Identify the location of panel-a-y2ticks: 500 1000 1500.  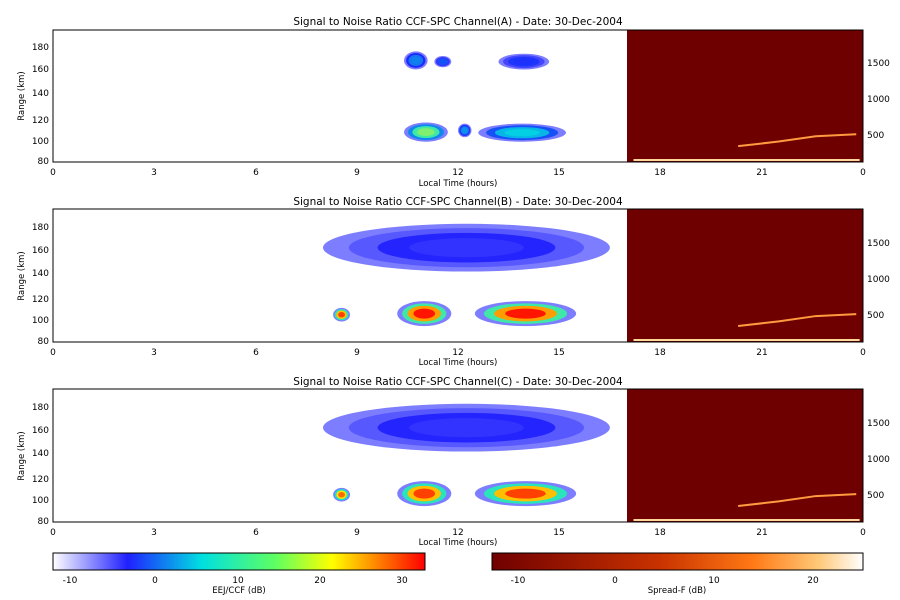
(878, 100).